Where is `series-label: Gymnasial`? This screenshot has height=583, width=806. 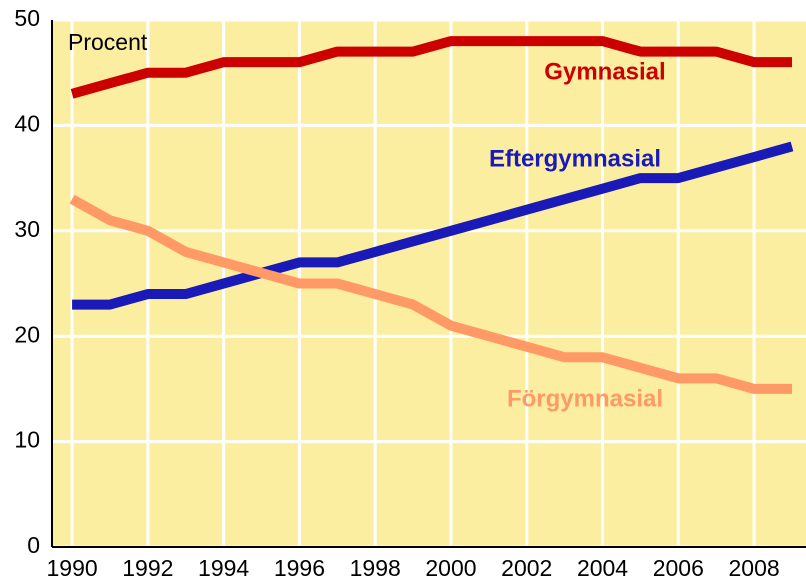
series-label: Gymnasial is located at coordinates (604, 71).